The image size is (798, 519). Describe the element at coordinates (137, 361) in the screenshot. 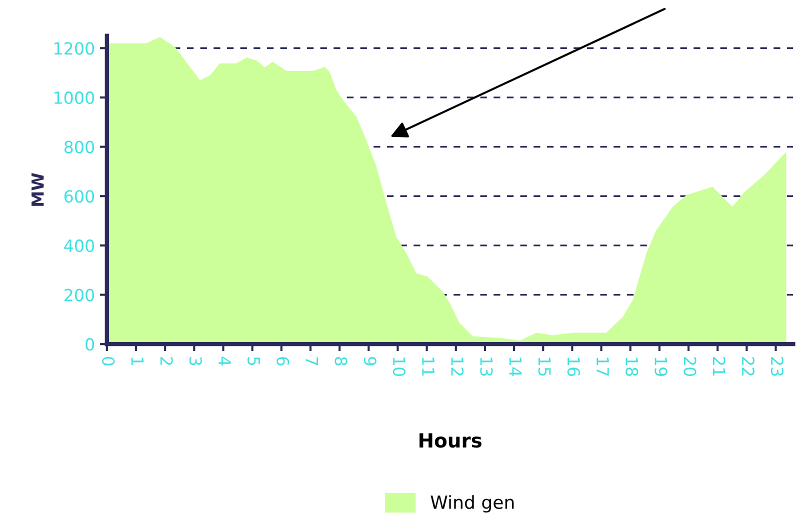

I see `x-tick-label: 1` at that location.